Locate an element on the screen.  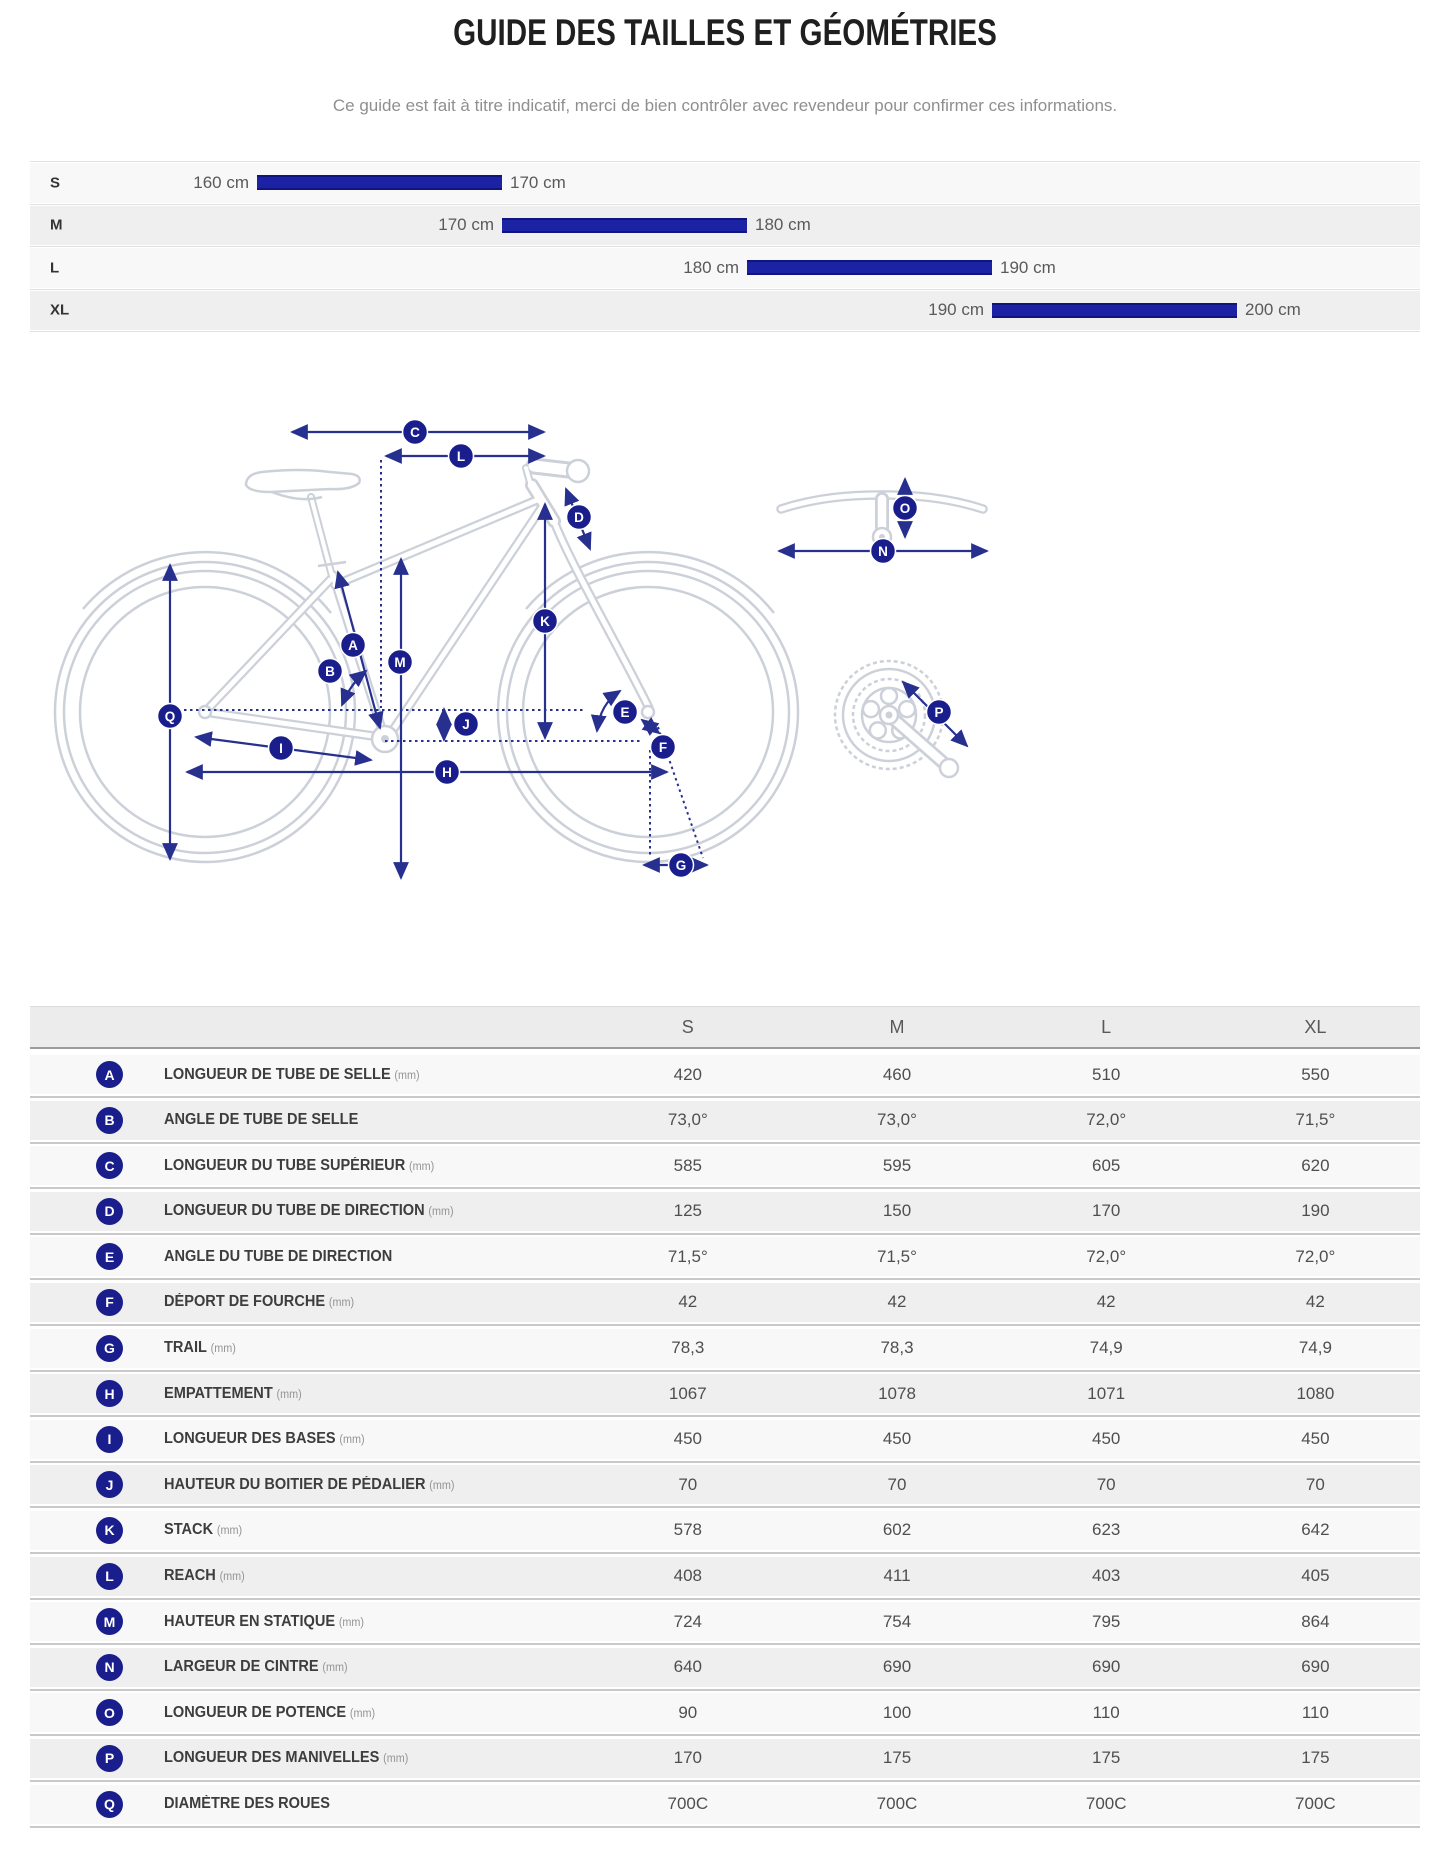
value-M-L: 795 is located at coordinates (1106, 1621).